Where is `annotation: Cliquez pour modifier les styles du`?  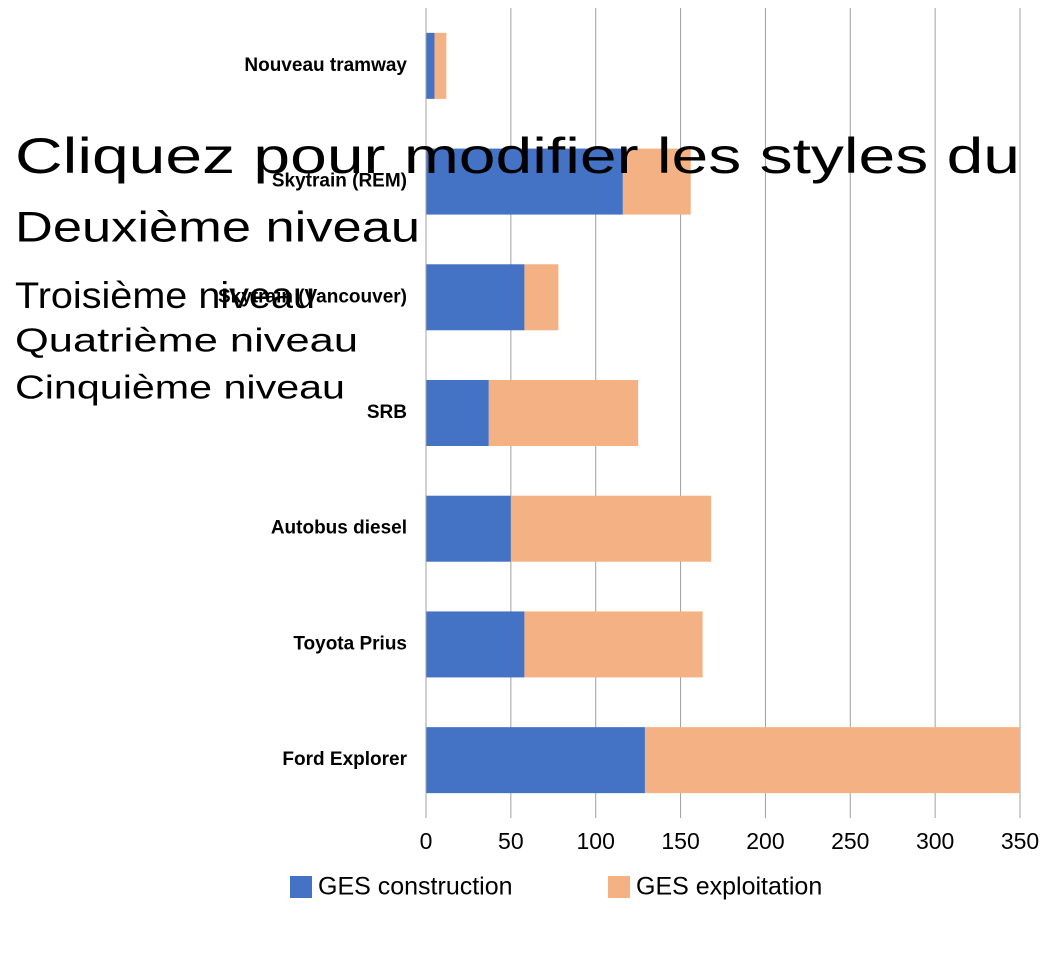
annotation: Cliquez pour modifier les styles du is located at coordinates (517, 156).